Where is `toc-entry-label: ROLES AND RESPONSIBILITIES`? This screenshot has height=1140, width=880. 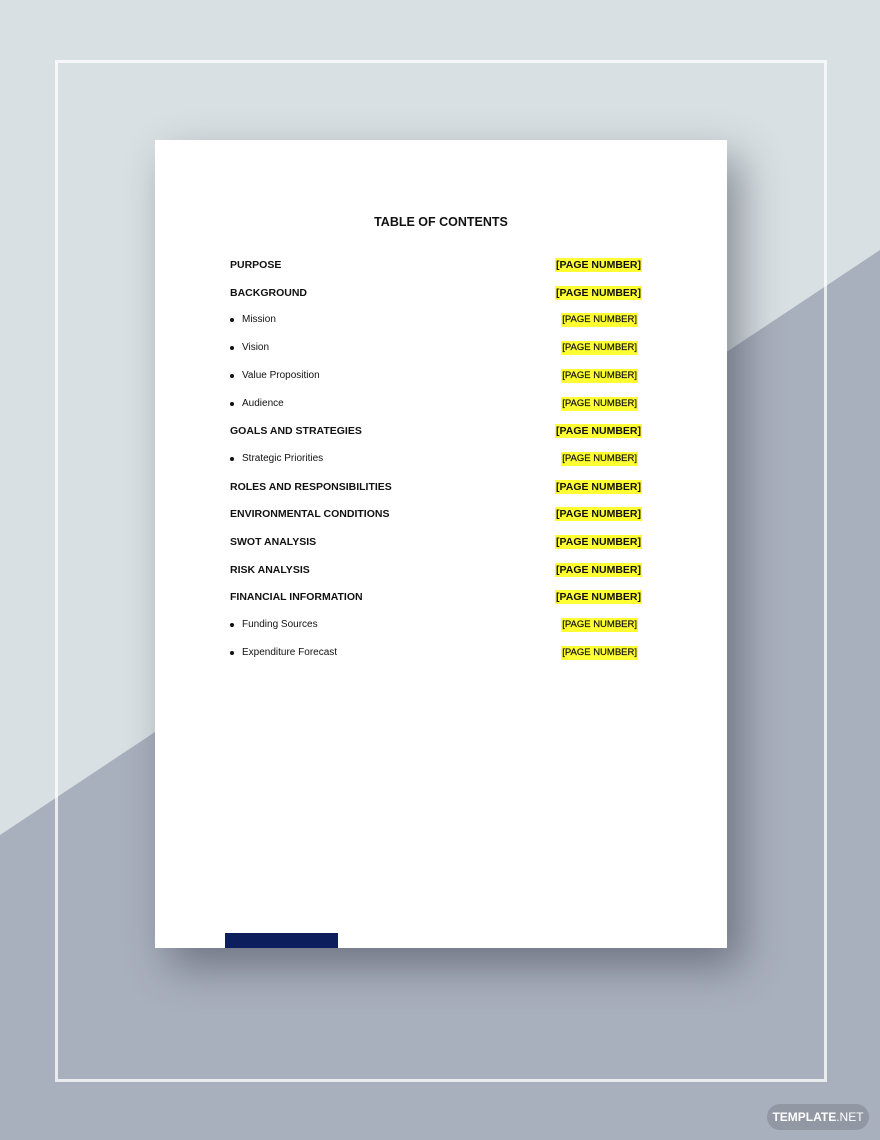 toc-entry-label: ROLES AND RESPONSIBILITIES is located at coordinates (311, 486).